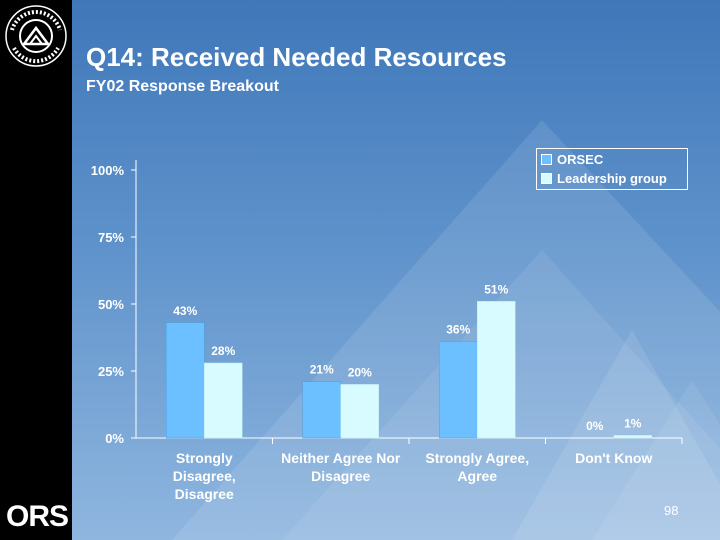  Describe the element at coordinates (341, 467) in the screenshot. I see `x-tick-label: Neither Agree Nor Disagree` at that location.